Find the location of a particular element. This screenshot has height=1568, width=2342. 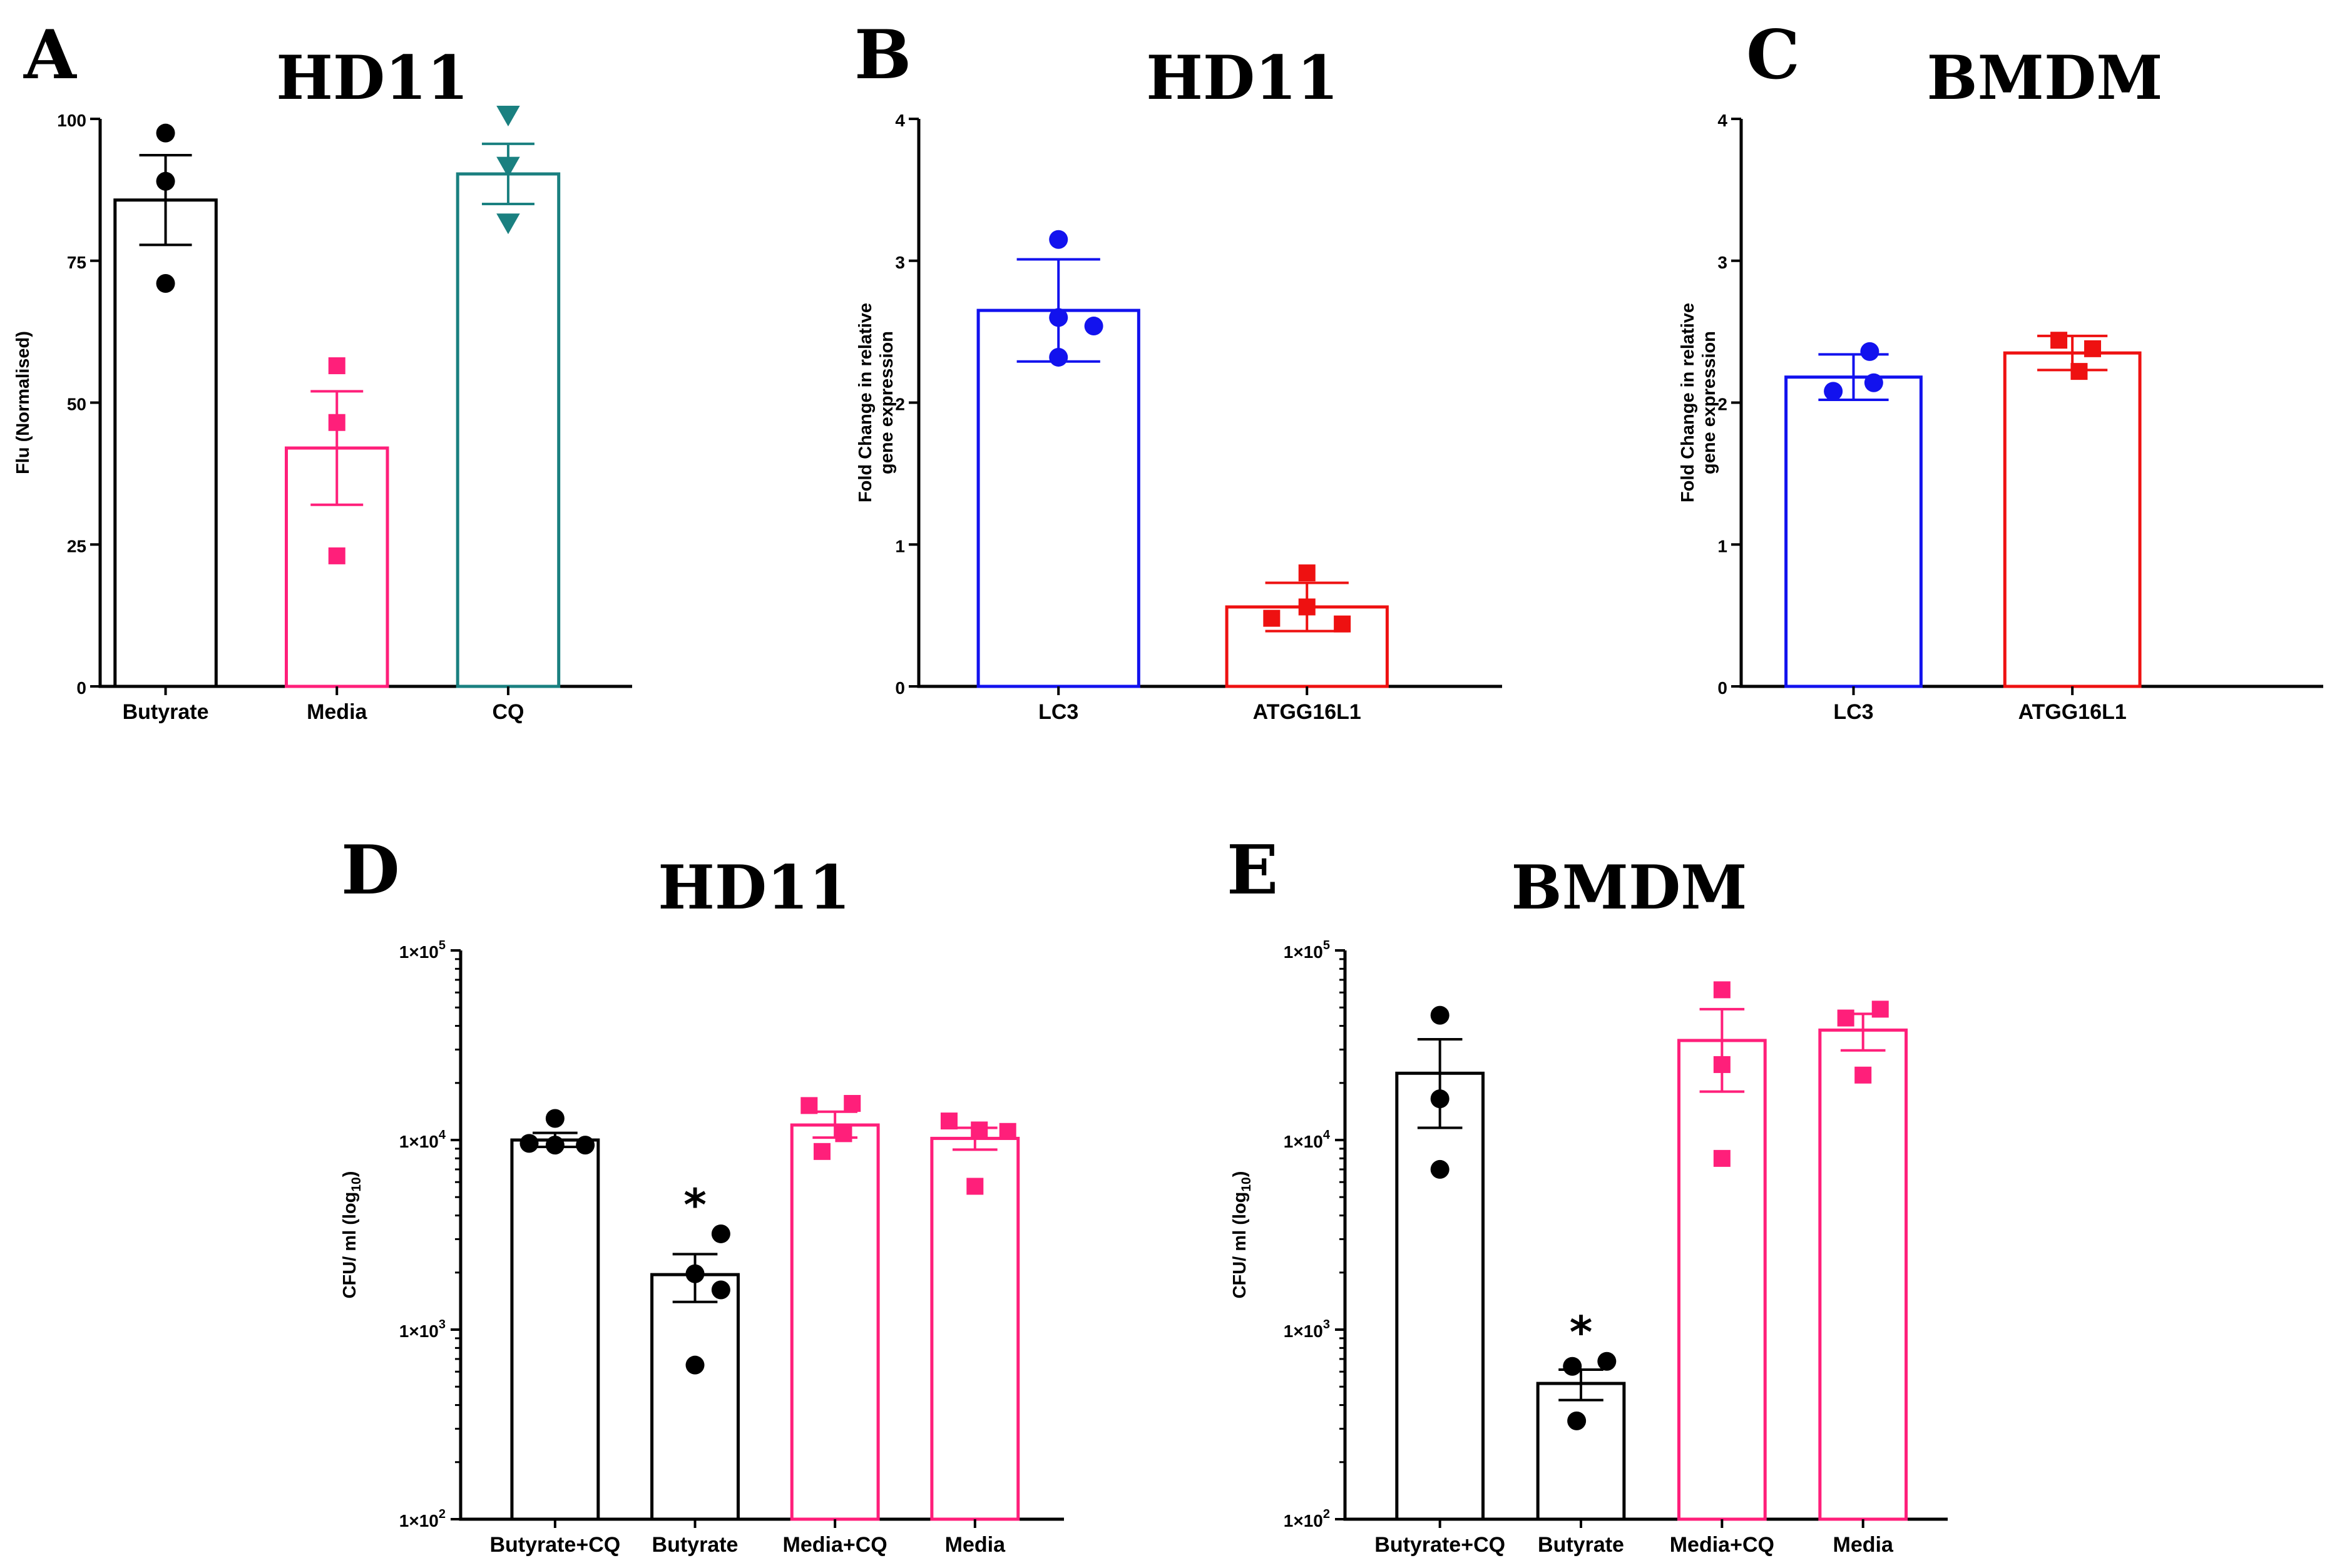

y-tick-label: 1 is located at coordinates (1722, 546).